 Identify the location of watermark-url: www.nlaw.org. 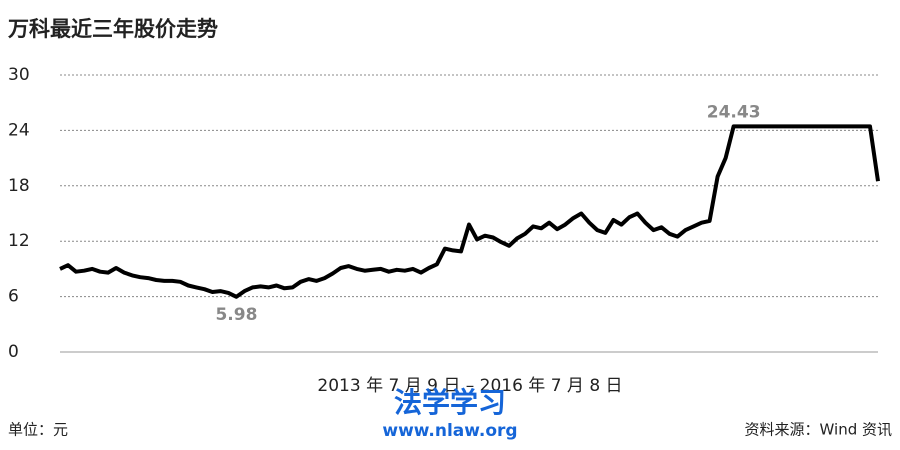
(449, 431).